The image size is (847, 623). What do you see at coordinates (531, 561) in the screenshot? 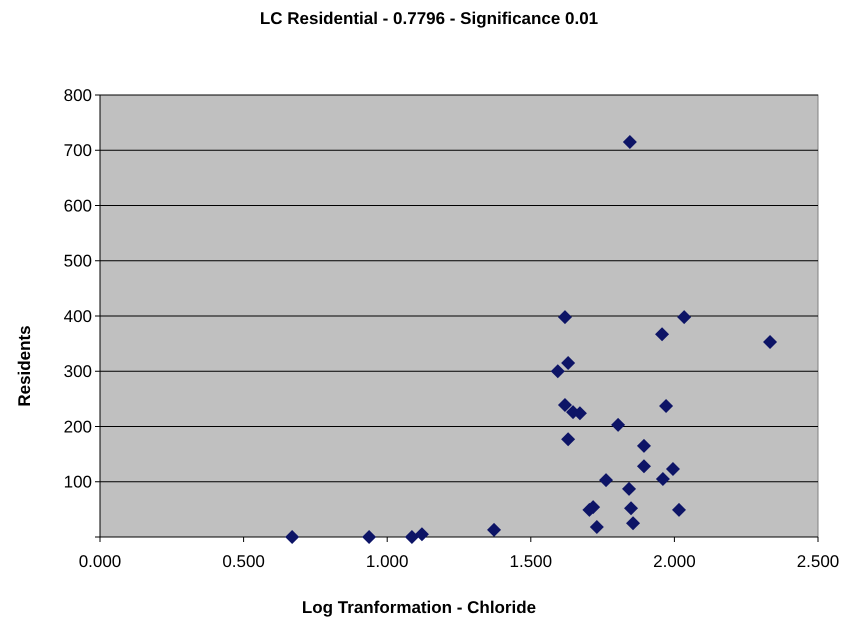
I see `x-tick-label: 1.500` at bounding box center [531, 561].